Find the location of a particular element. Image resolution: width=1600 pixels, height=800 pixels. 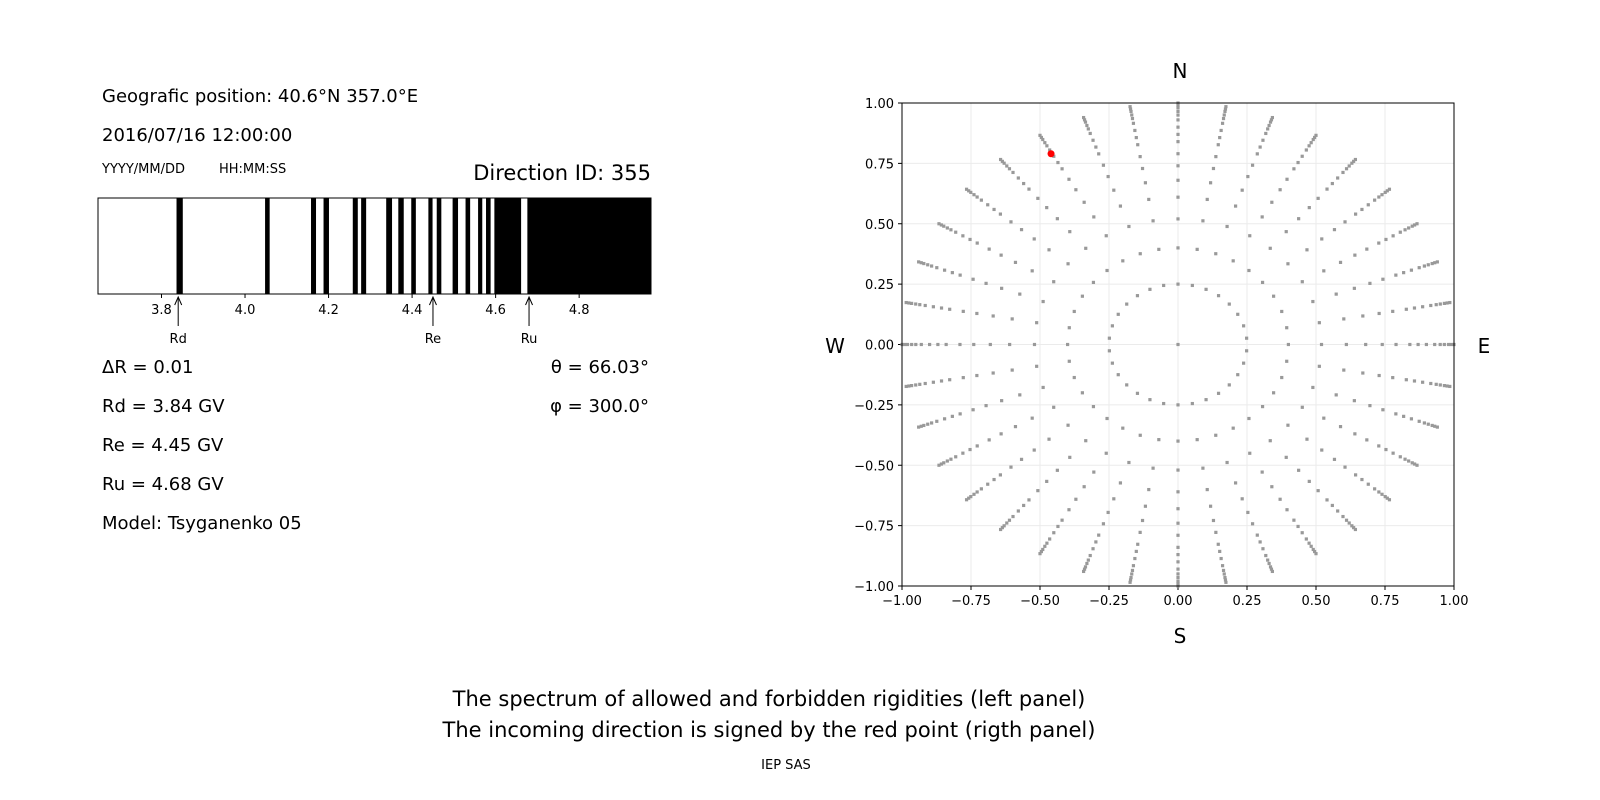

x-tick-label: −1.00 is located at coordinates (902, 601).